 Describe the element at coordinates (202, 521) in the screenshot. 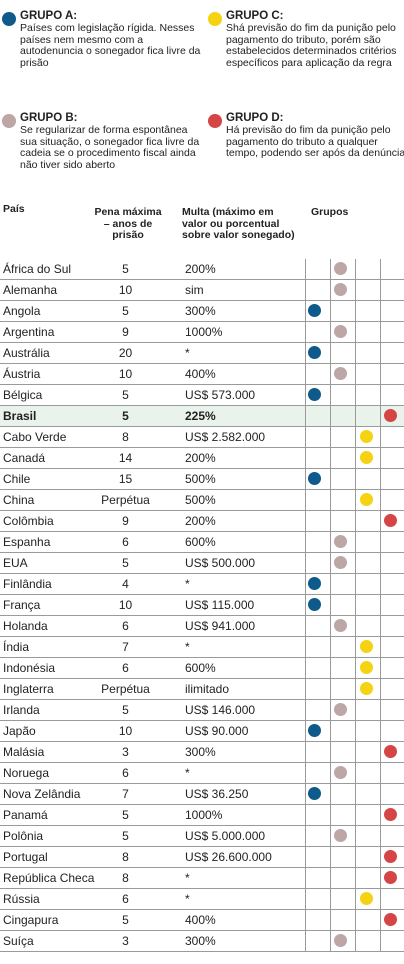

I see `table-row: Colômbia 9 200%` at that location.